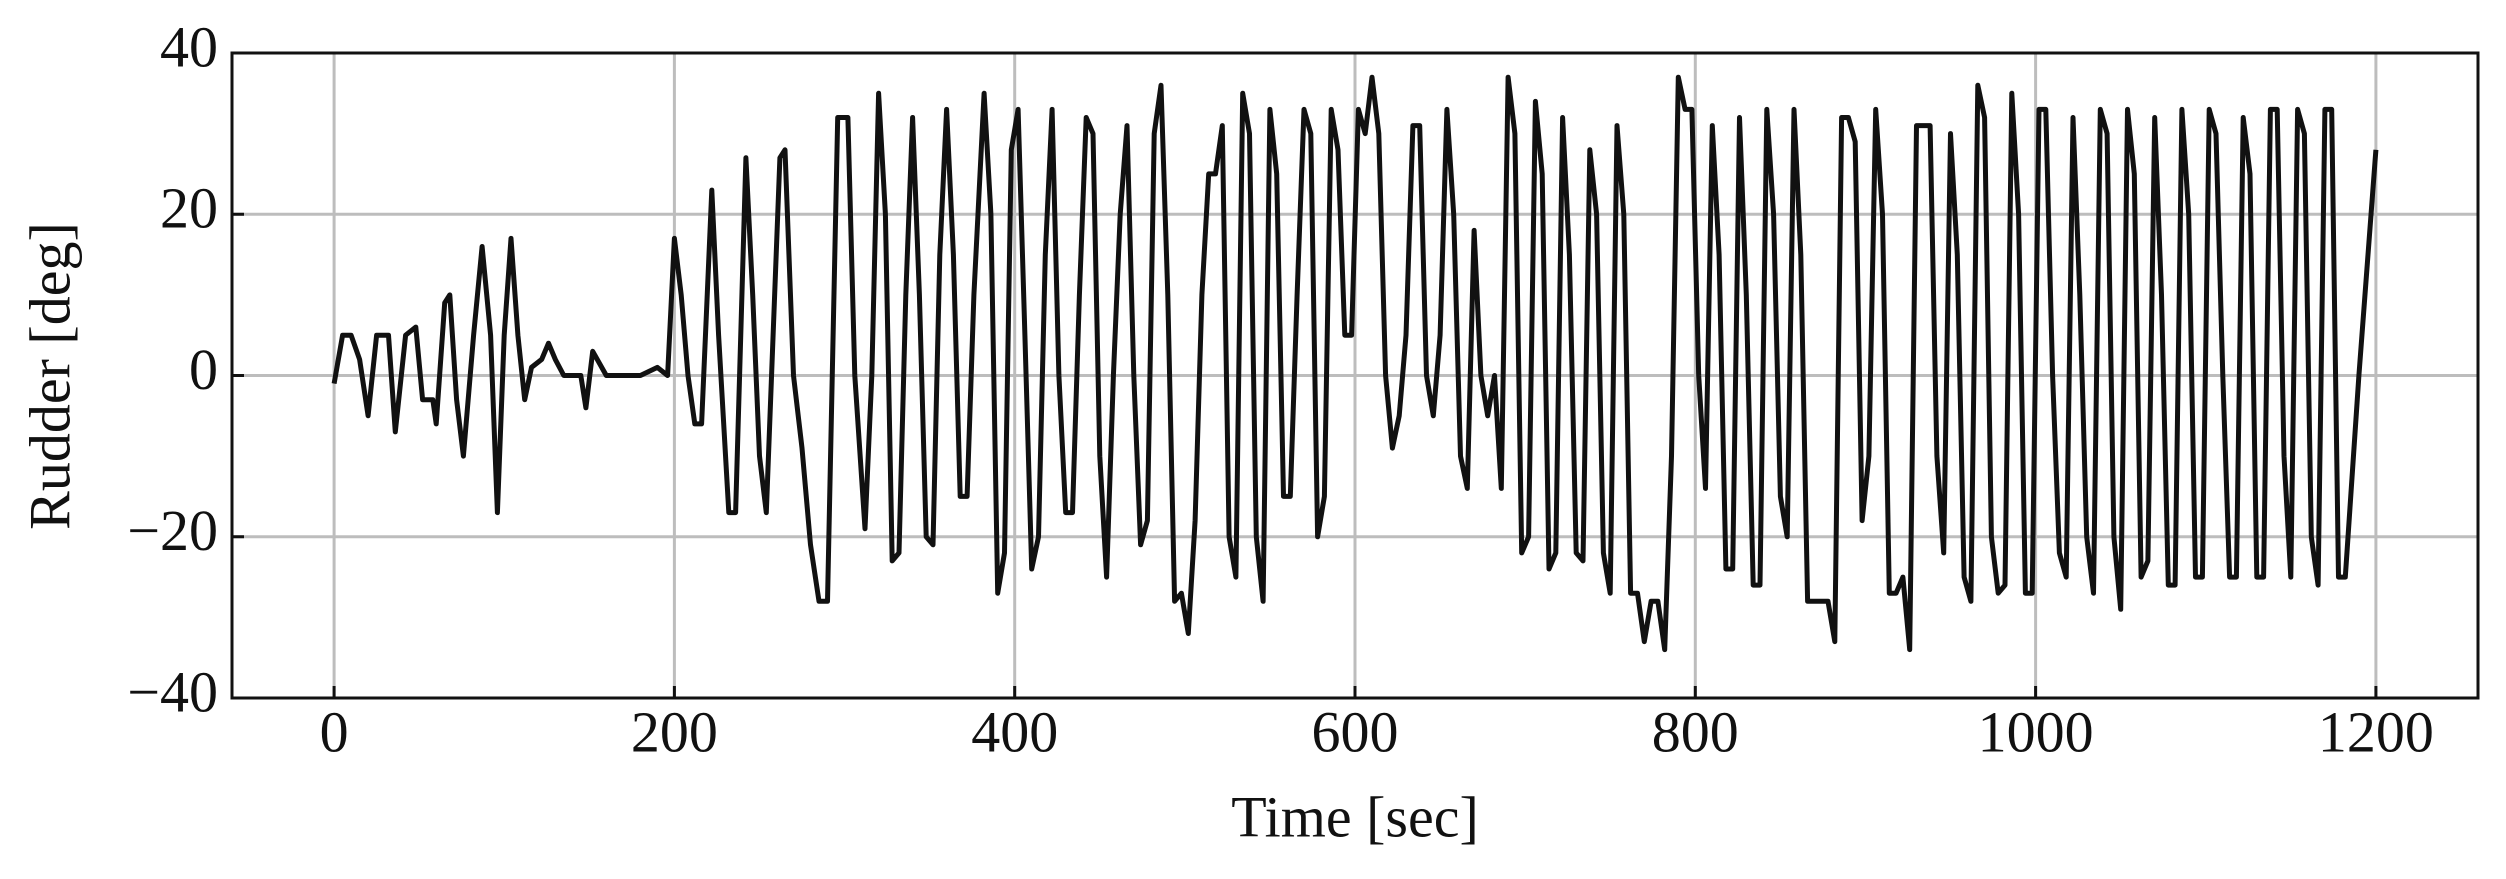 Image resolution: width=2506 pixels, height=879 pixels. Describe the element at coordinates (1355, 816) in the screenshot. I see `x-axis-label: Time [sec]` at that location.